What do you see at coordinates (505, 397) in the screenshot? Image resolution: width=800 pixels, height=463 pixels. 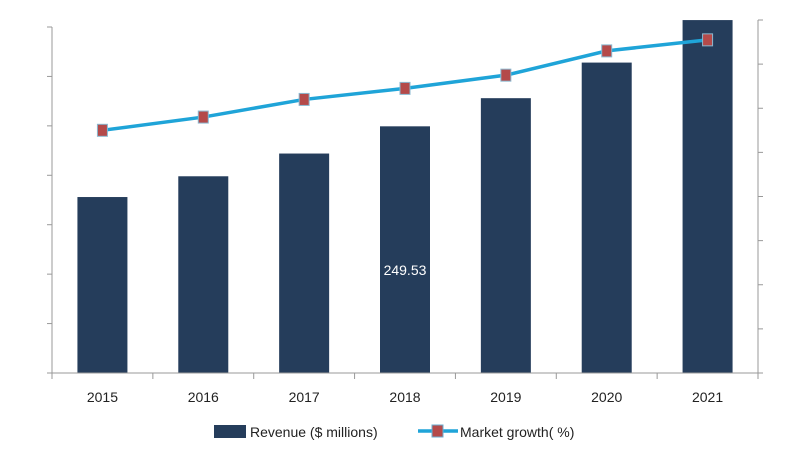 I see `x-tick-label-2019: 2019` at bounding box center [505, 397].